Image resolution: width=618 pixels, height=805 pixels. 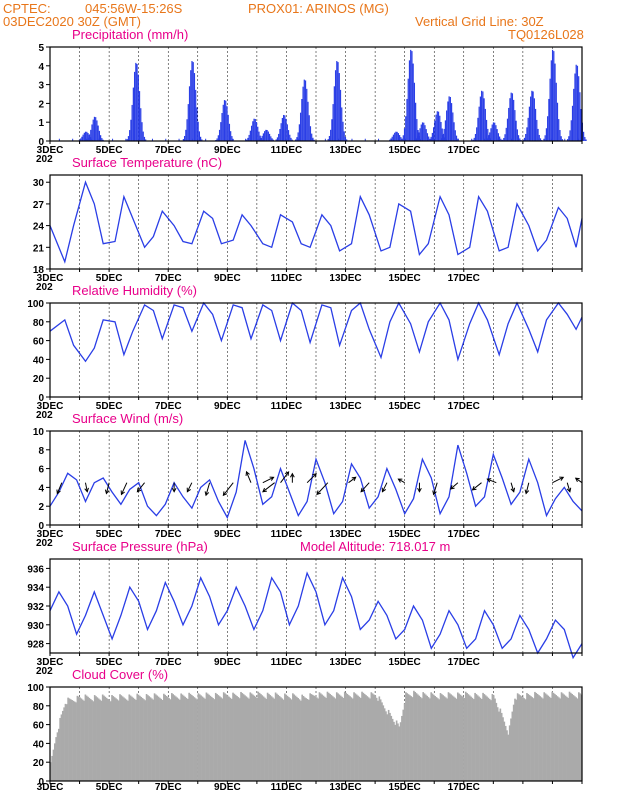 What do you see at coordinates (227, 787) in the screenshot?
I see `x-tick-label: 9DEC` at bounding box center [227, 787].